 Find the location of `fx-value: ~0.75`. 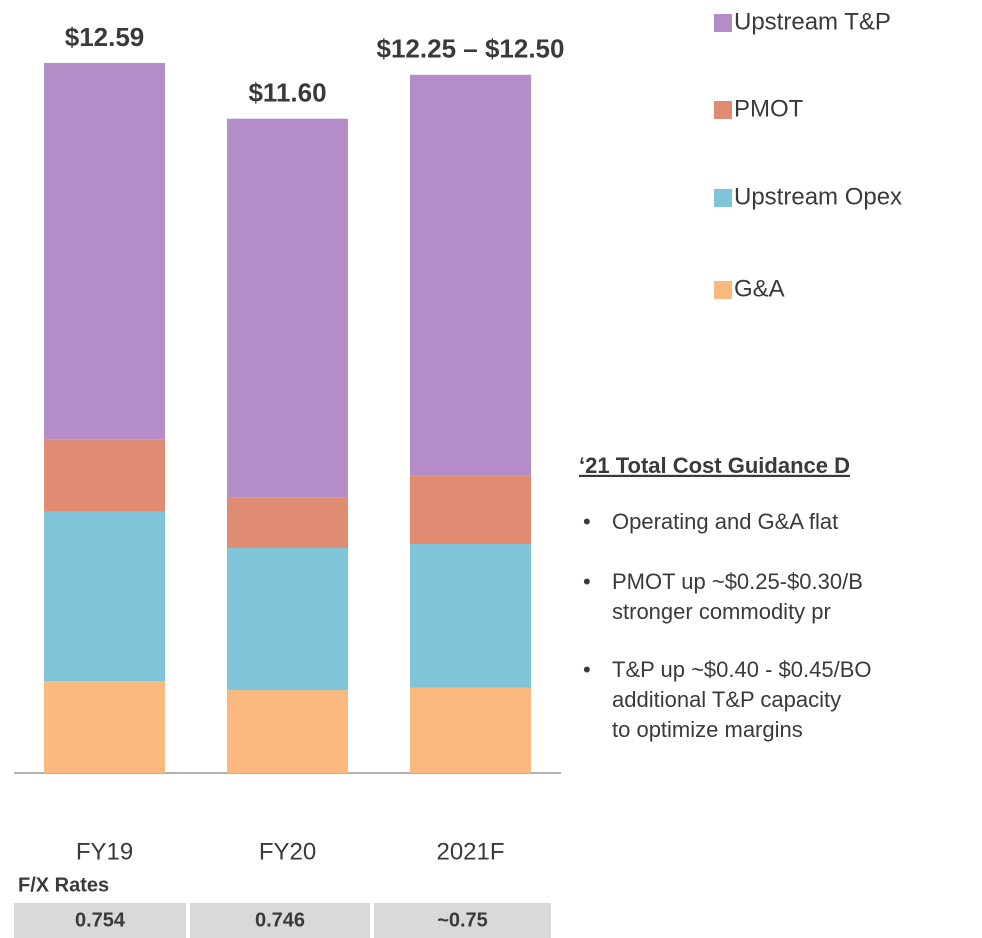

fx-value: ~0.75 is located at coordinates (462, 920).